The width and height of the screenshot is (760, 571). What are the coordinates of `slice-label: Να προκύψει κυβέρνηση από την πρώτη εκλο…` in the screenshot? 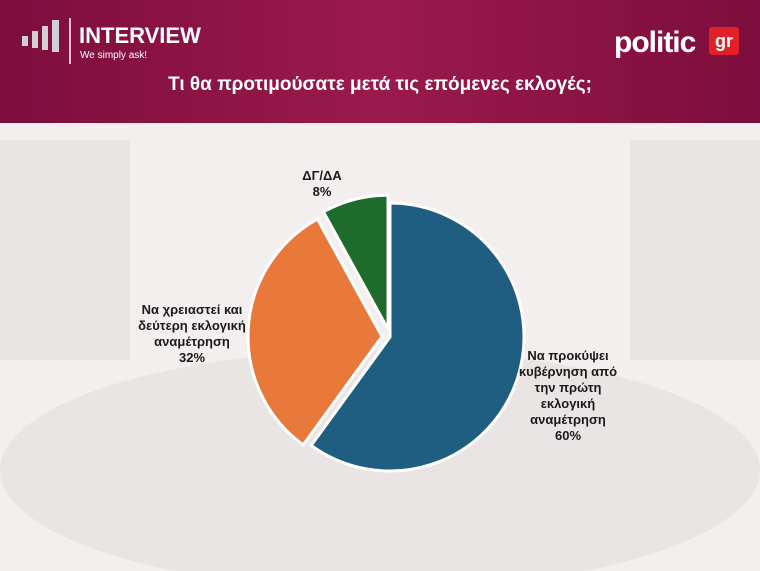 It's located at (568, 396).